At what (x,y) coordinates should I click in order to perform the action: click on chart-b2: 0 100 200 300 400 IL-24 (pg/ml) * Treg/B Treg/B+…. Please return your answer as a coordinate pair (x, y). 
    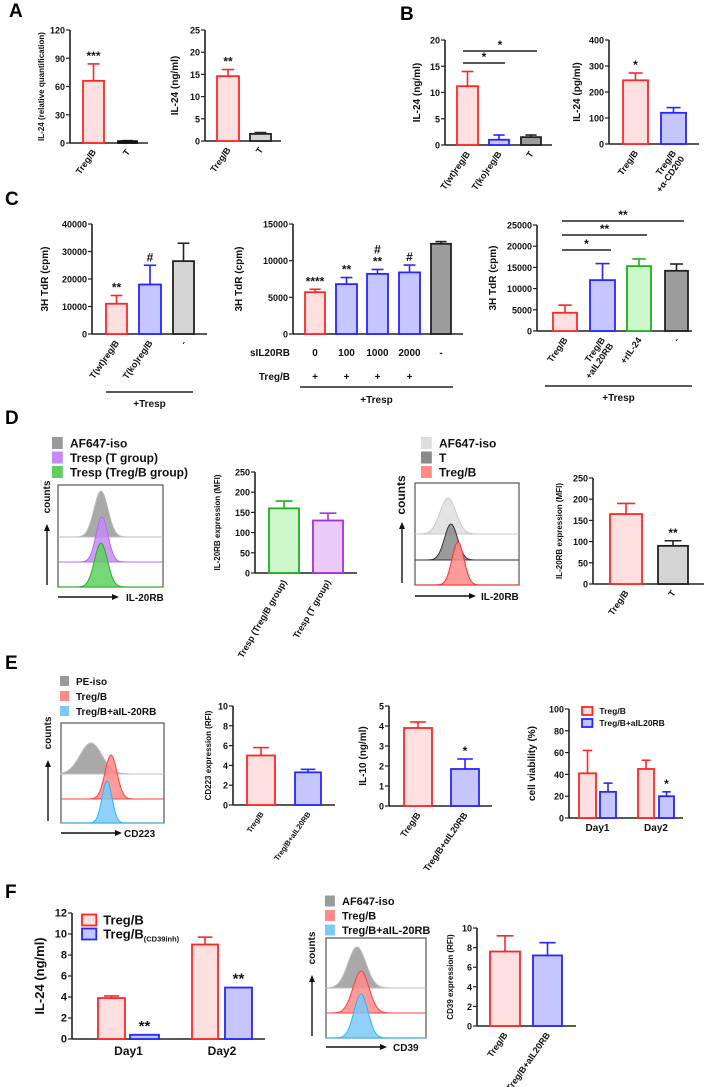
    Looking at the image, I should click on (635, 115).